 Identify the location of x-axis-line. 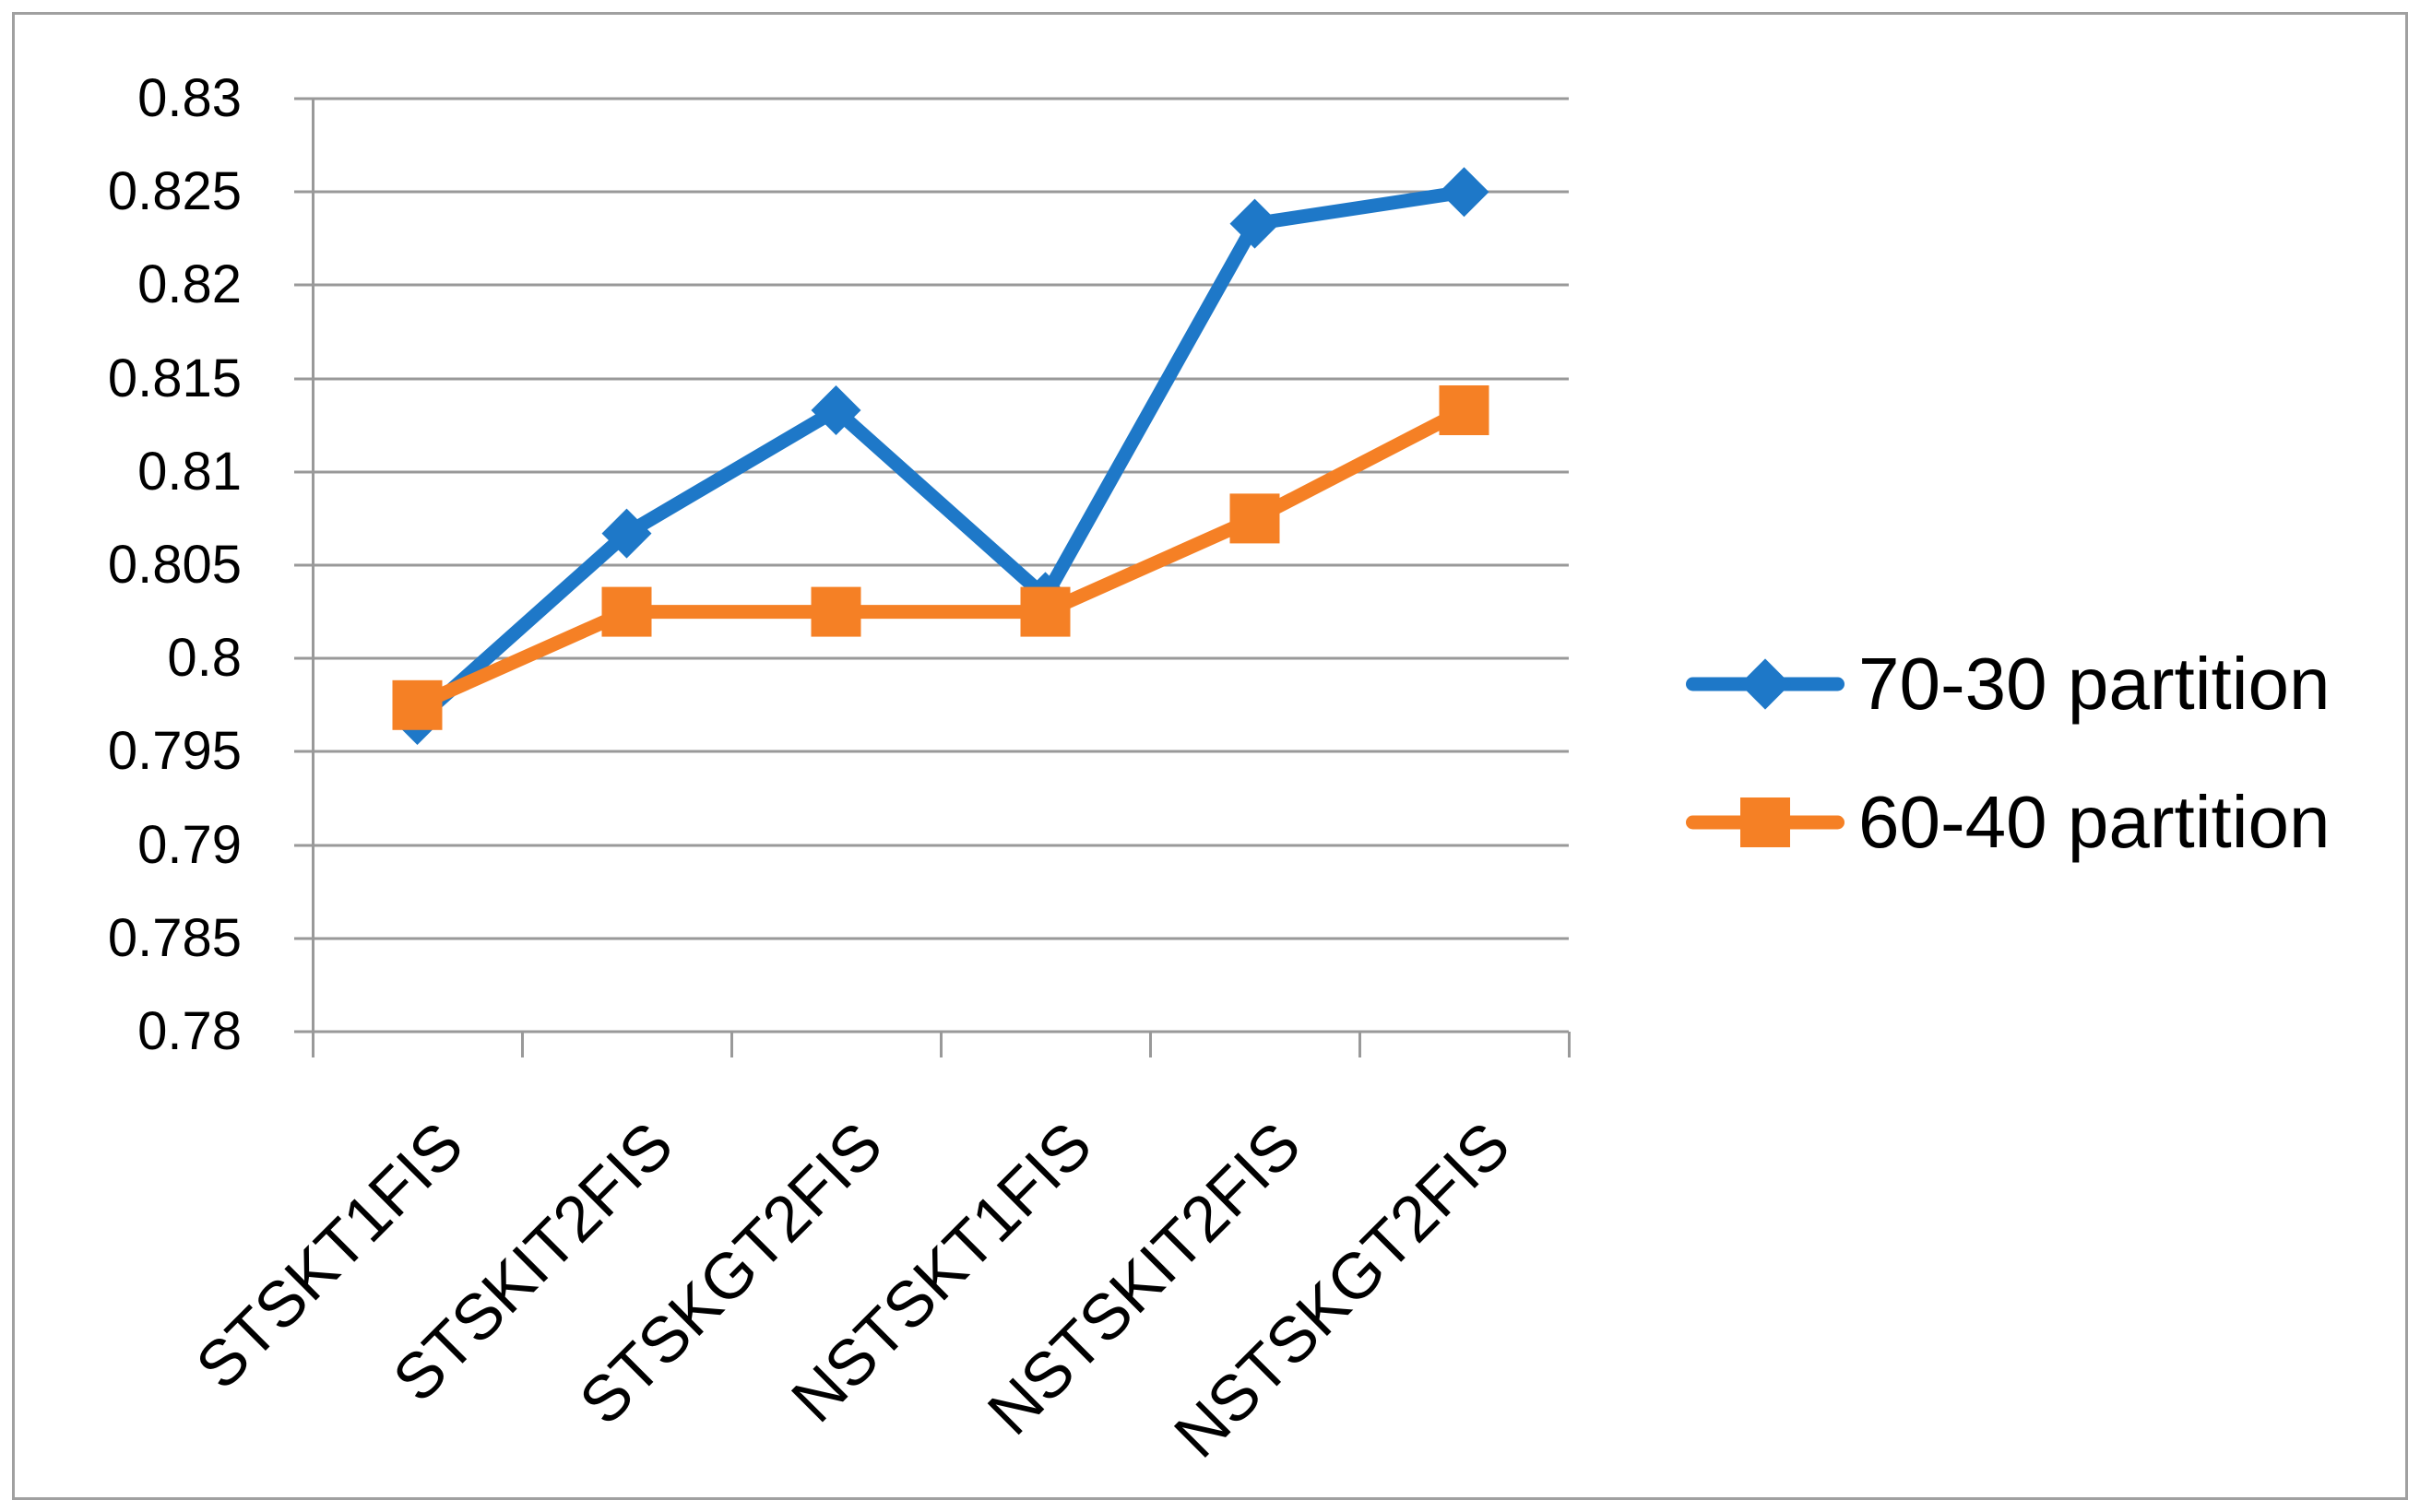
(931, 1032).